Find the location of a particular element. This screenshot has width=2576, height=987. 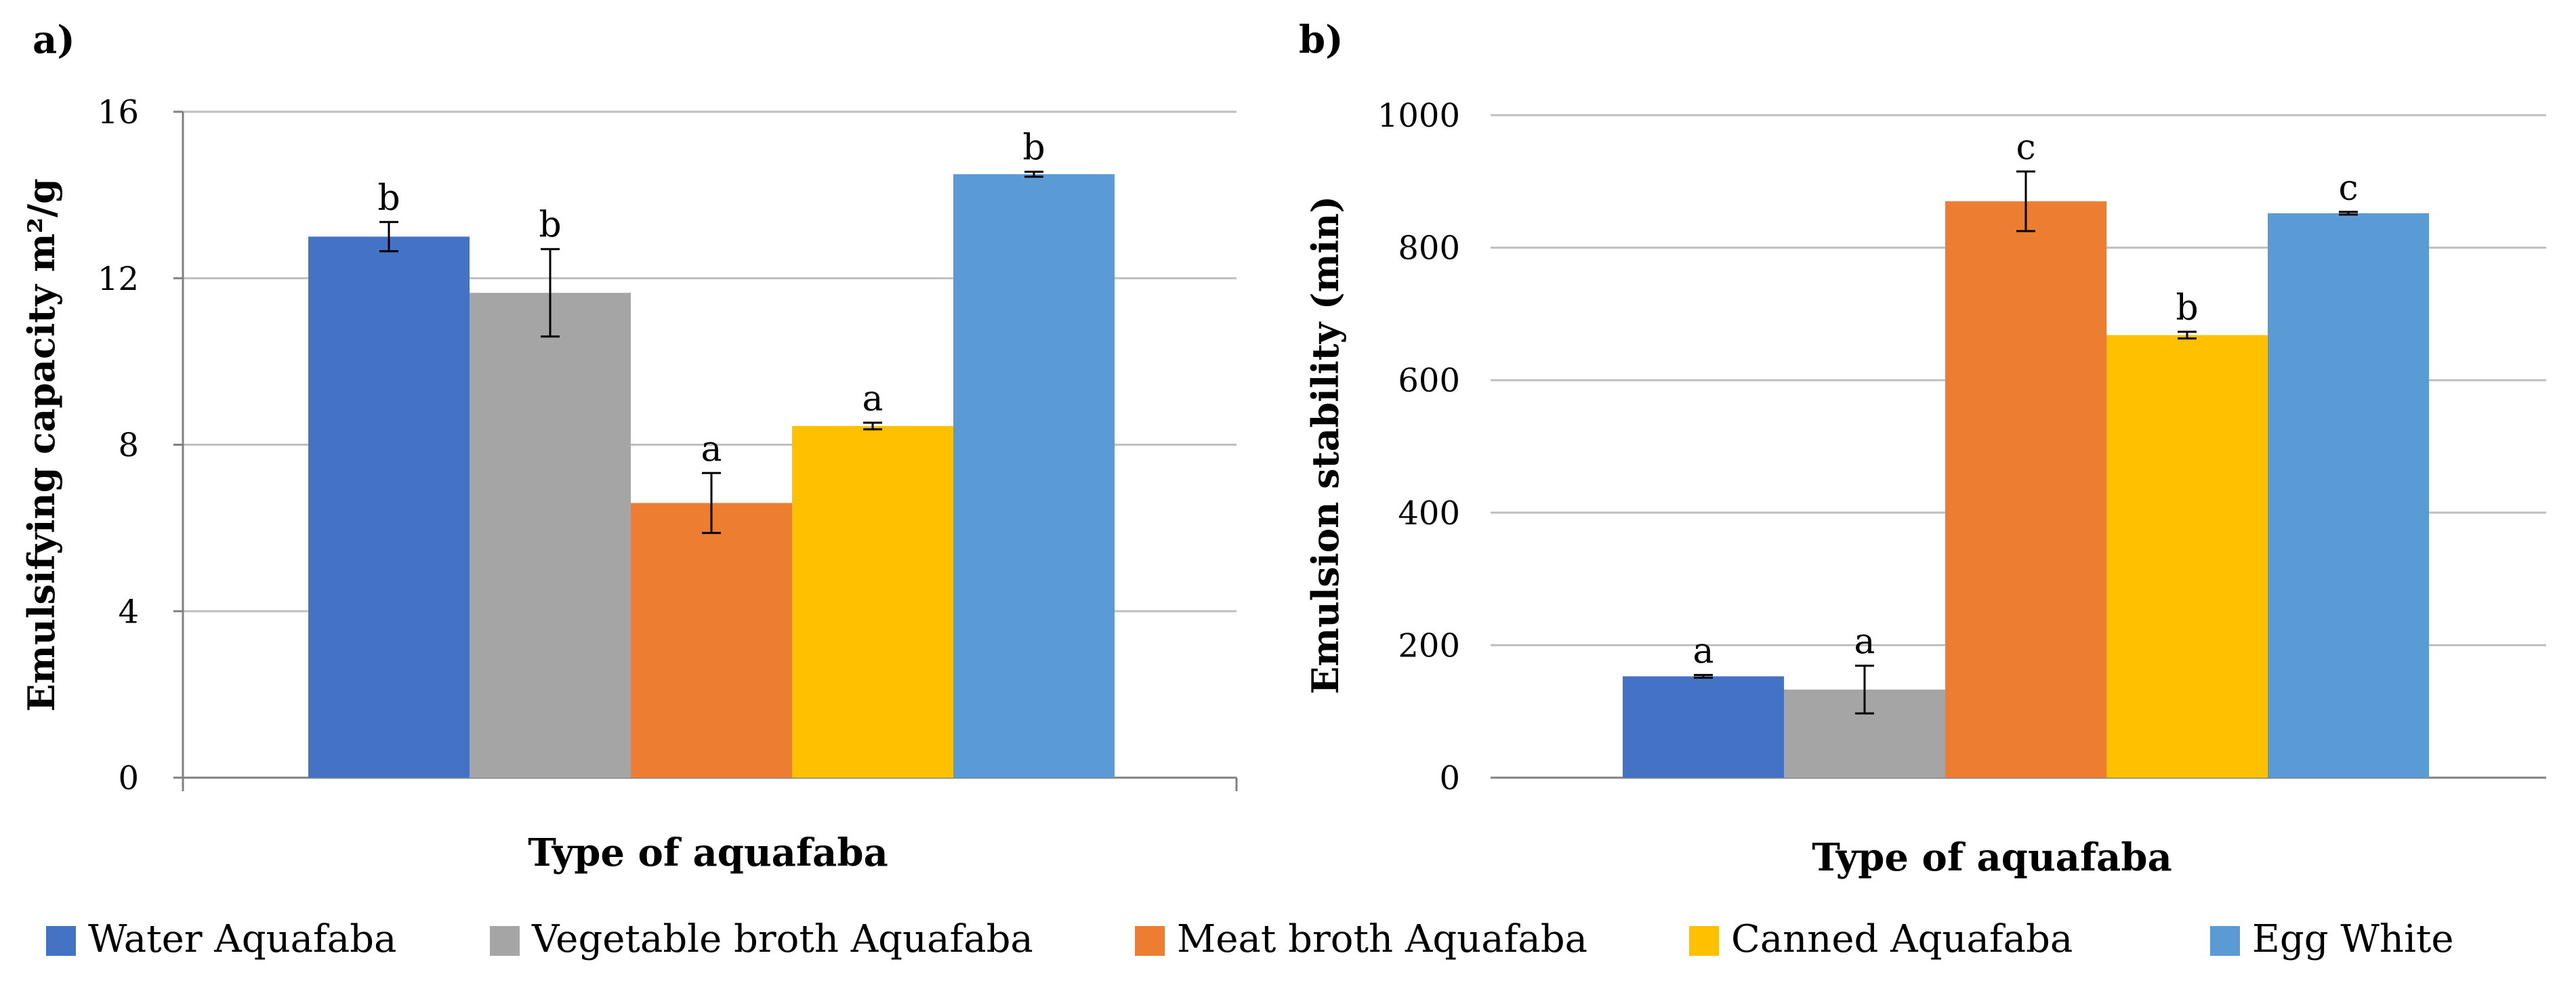

y-axis-title: Emulsion stability (min) is located at coordinates (1325, 445).